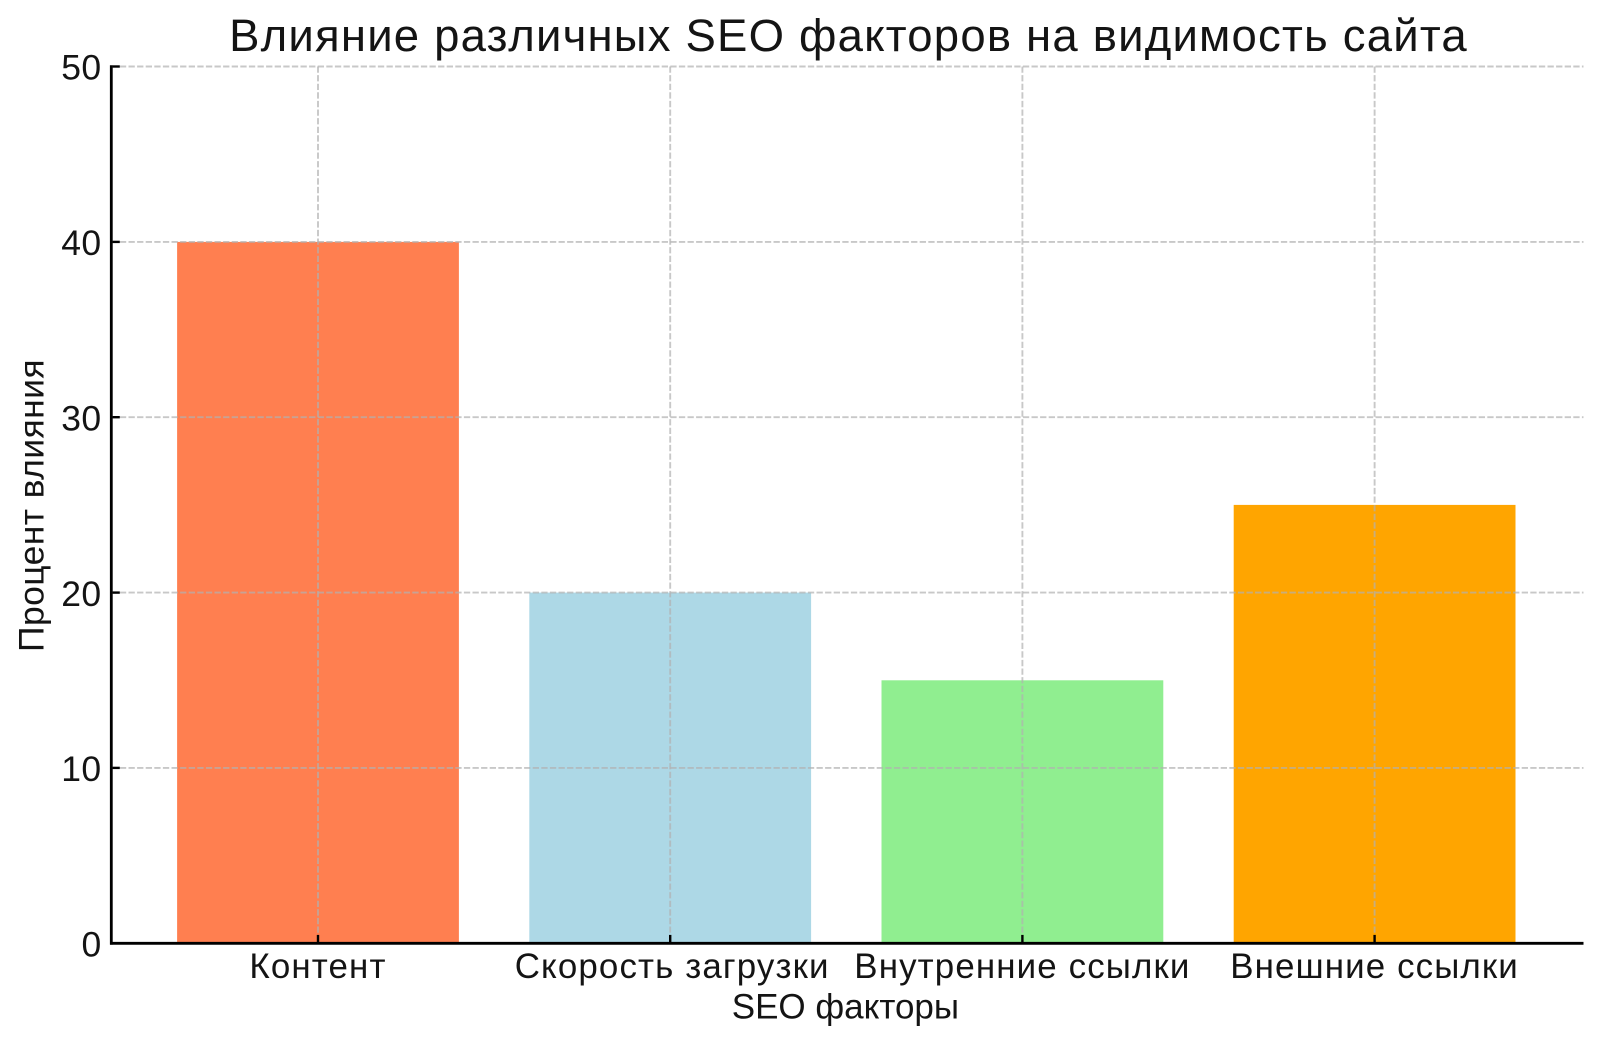 The width and height of the screenshot is (1600, 1045). Describe the element at coordinates (845, 1007) in the screenshot. I see `svg-text: SEO факторы` at that location.